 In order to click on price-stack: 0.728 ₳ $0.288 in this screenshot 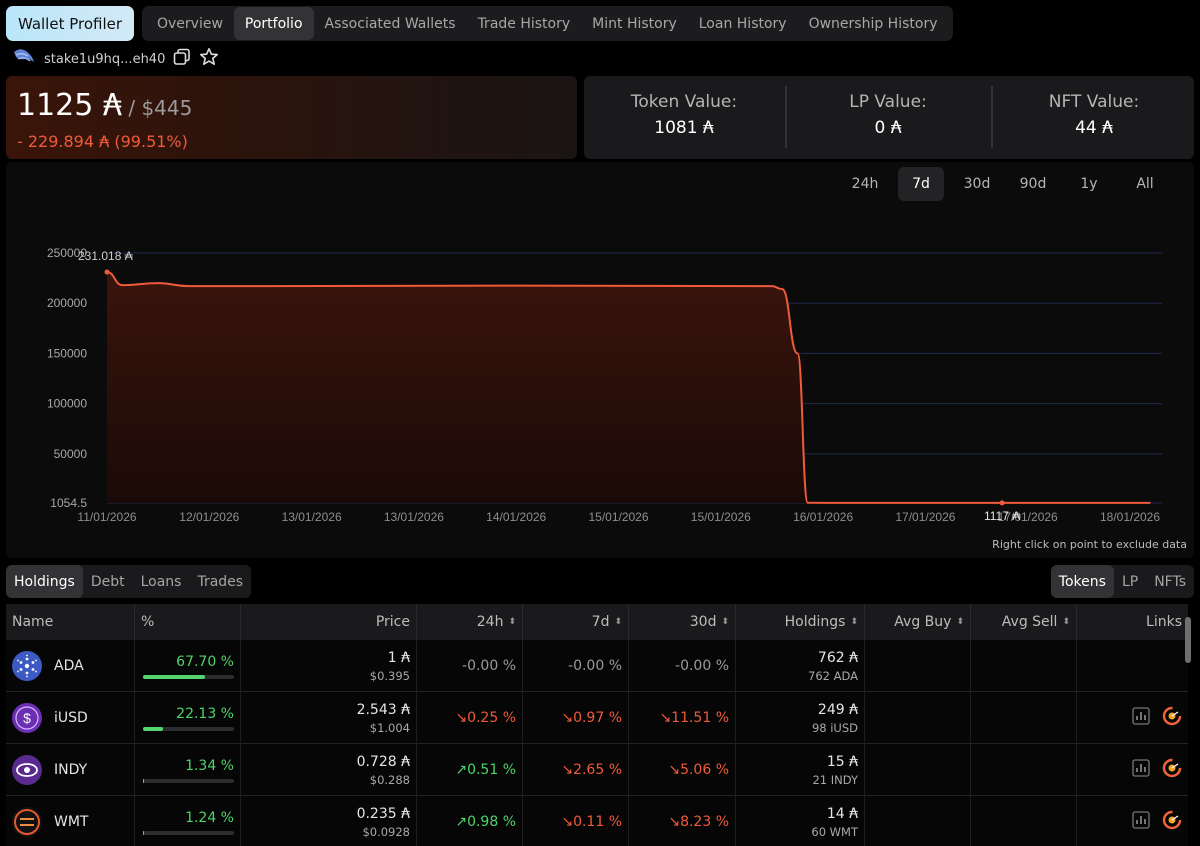, I will do `click(383, 770)`.